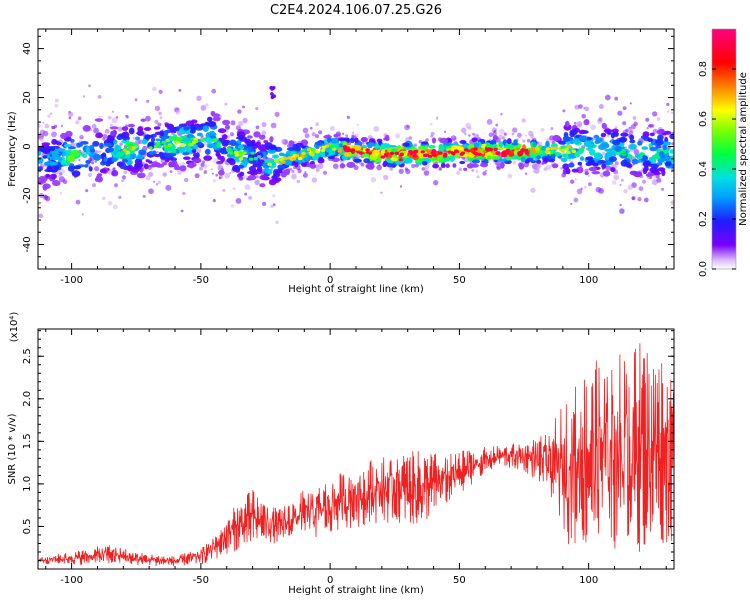 The height and width of the screenshot is (600, 750). What do you see at coordinates (724, 149) in the screenshot?
I see `colorbar-gradient` at bounding box center [724, 149].